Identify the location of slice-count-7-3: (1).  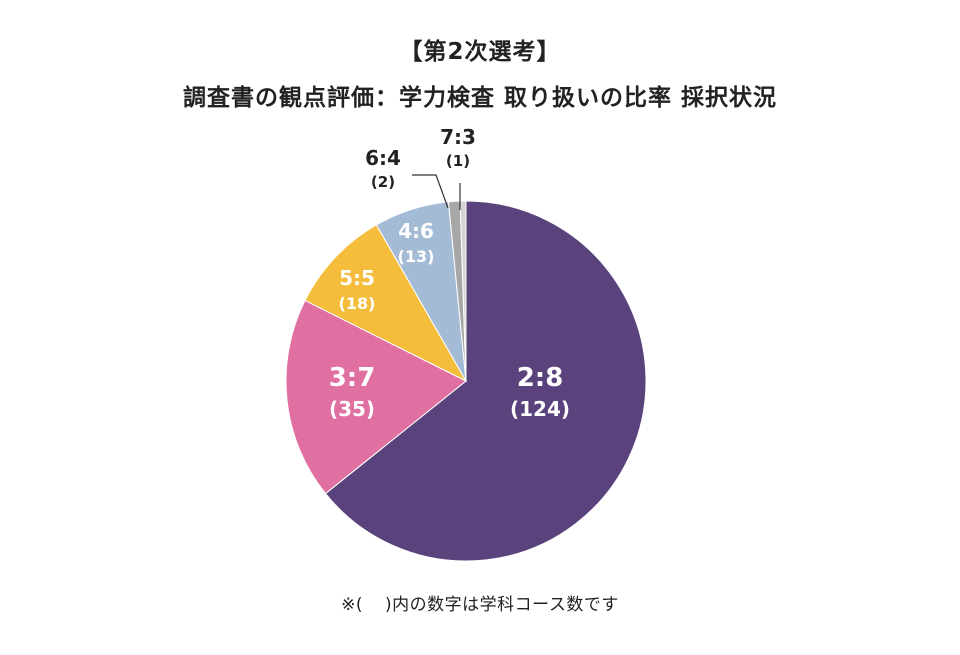
(458, 161).